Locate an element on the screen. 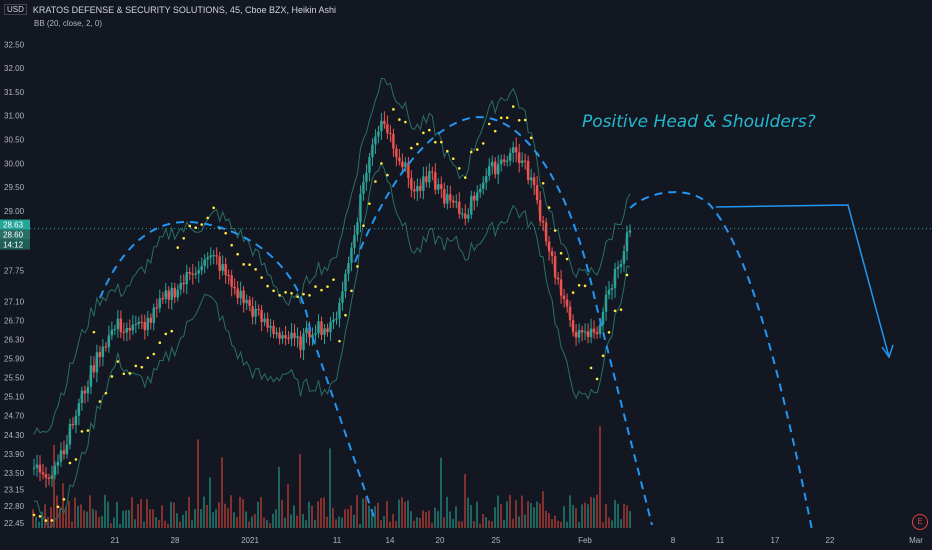 The width and height of the screenshot is (932, 550). earnings-button: E is located at coordinates (920, 522).